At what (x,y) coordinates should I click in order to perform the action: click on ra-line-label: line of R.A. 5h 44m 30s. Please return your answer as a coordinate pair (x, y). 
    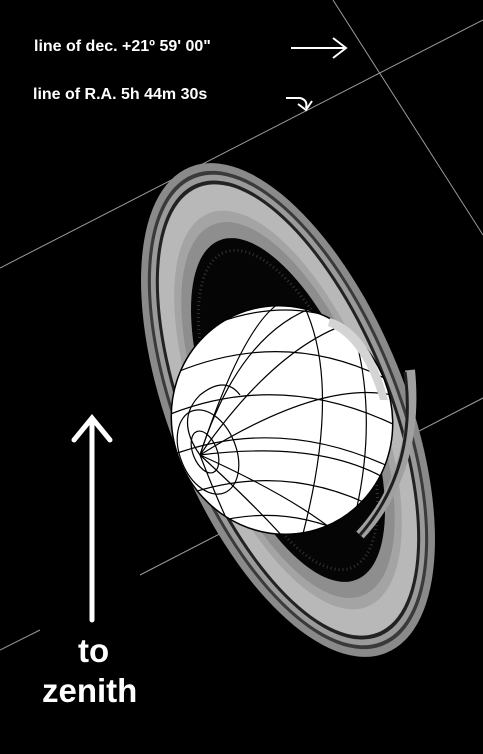
    Looking at the image, I should click on (120, 94).